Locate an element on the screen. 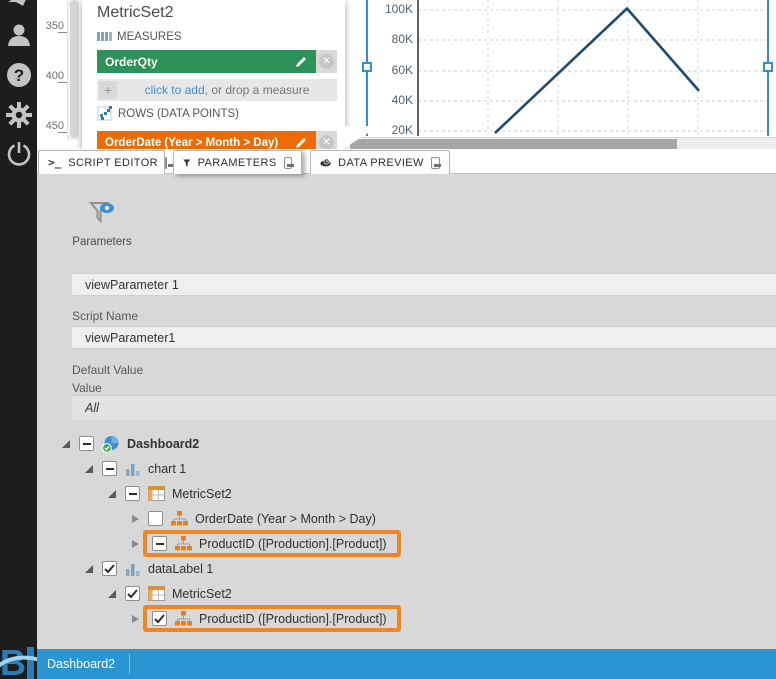  add-measure-row: + click to add, or drop a measure is located at coordinates (217, 90).